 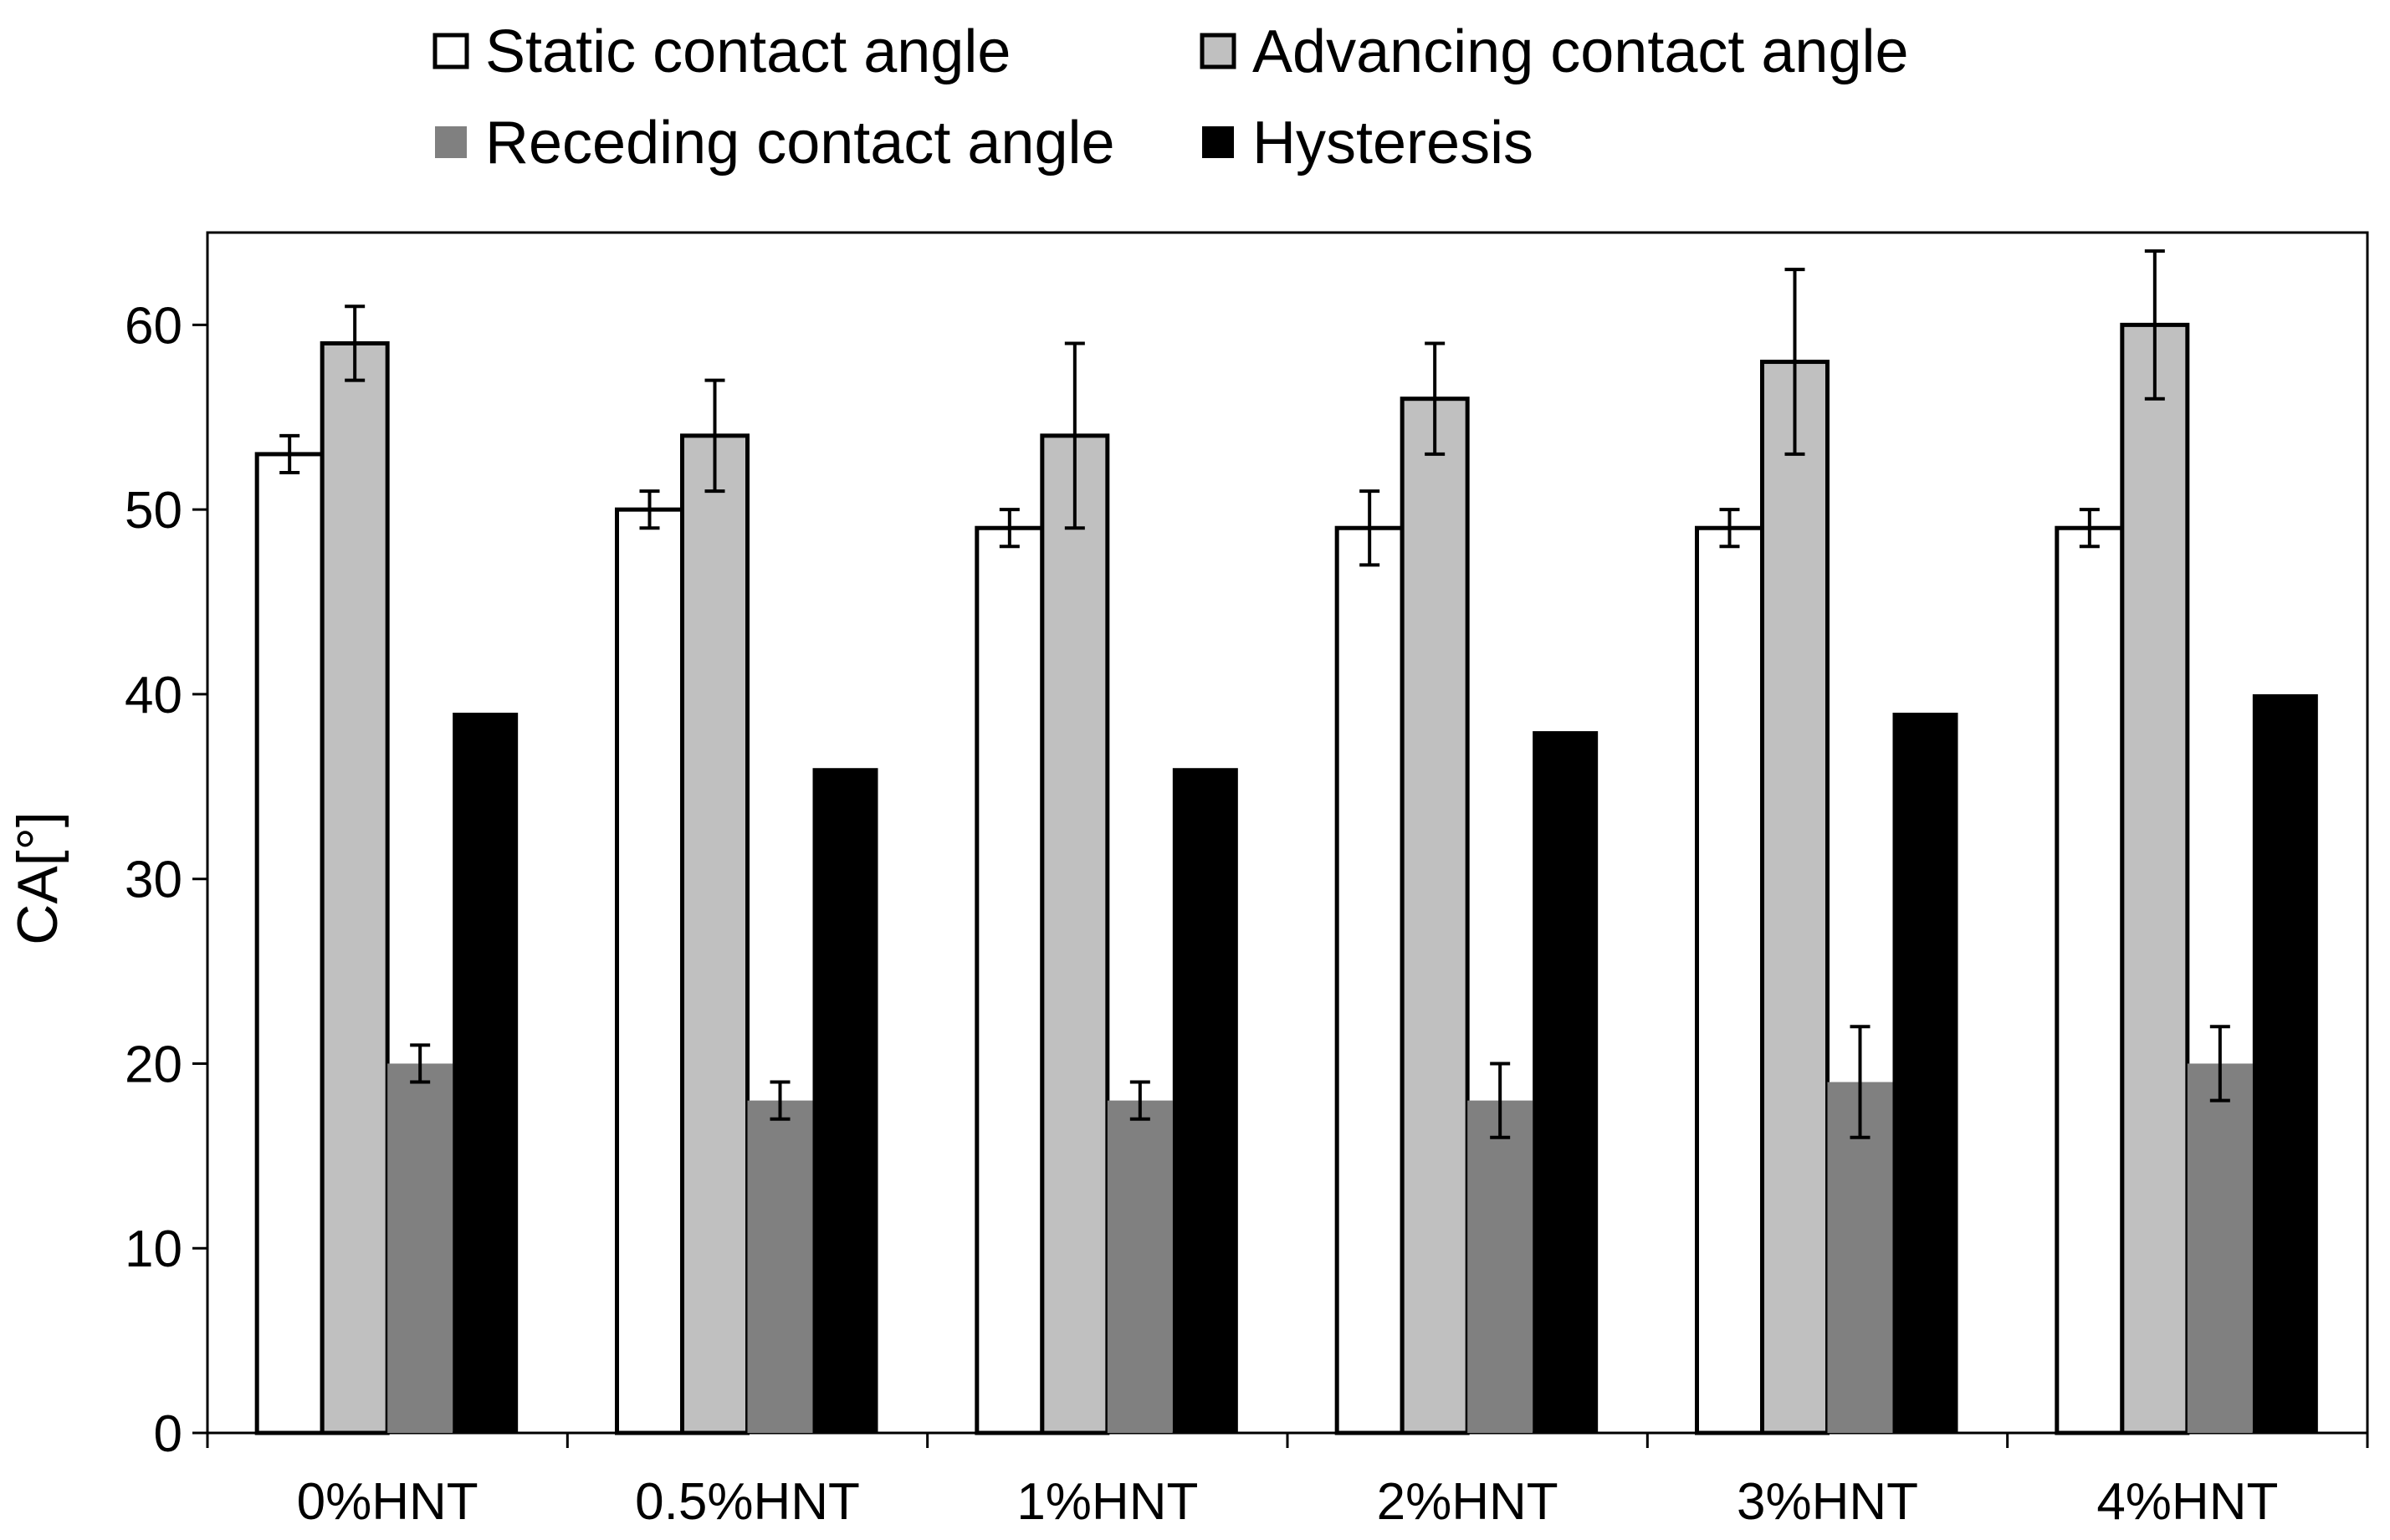 What do you see at coordinates (1393, 144) in the screenshot?
I see `legend-label: Hysteresis` at bounding box center [1393, 144].